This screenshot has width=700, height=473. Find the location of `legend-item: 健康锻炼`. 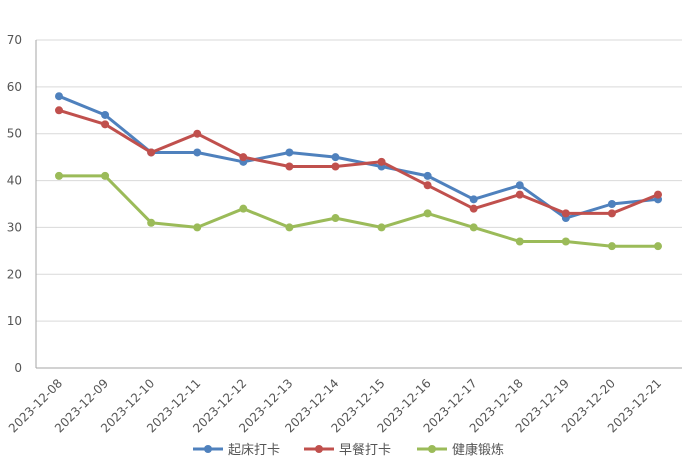

legend-item: 健康锻炼 is located at coordinates (460, 450).